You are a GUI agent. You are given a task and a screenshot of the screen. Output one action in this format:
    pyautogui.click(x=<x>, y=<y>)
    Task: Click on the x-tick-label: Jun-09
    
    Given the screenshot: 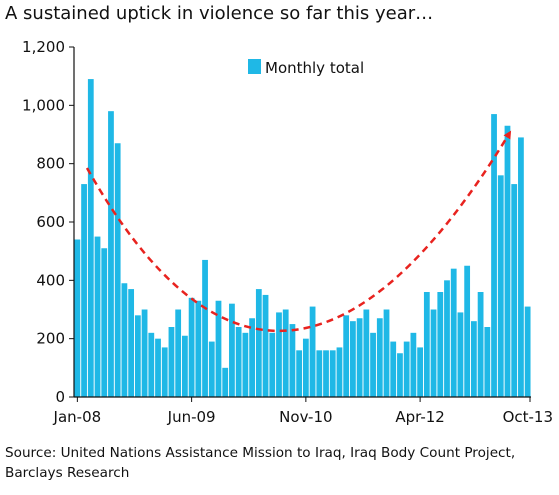 What is the action you would take?
    pyautogui.click(x=191, y=417)
    